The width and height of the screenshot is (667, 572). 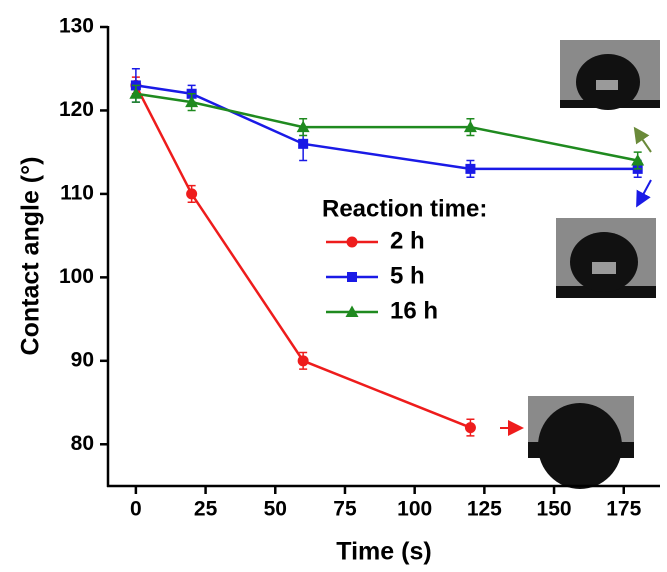 I want to click on x-axis-title: Time (s), so click(x=383, y=552).